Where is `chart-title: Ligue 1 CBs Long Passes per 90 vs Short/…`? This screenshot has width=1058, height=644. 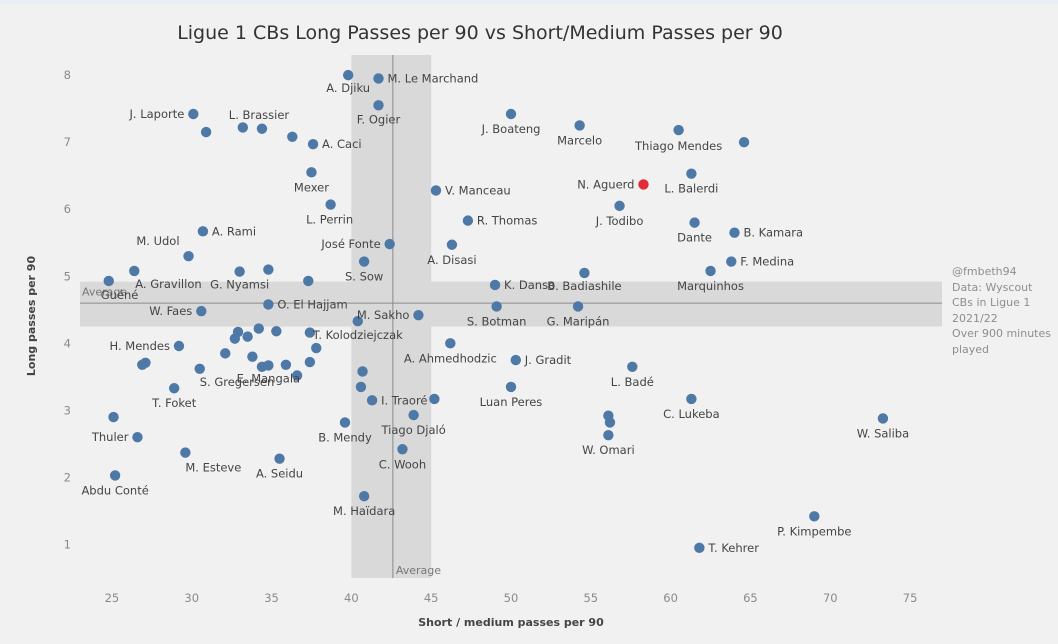 chart-title: Ligue 1 CBs Long Passes per 90 vs Short/… is located at coordinates (480, 33).